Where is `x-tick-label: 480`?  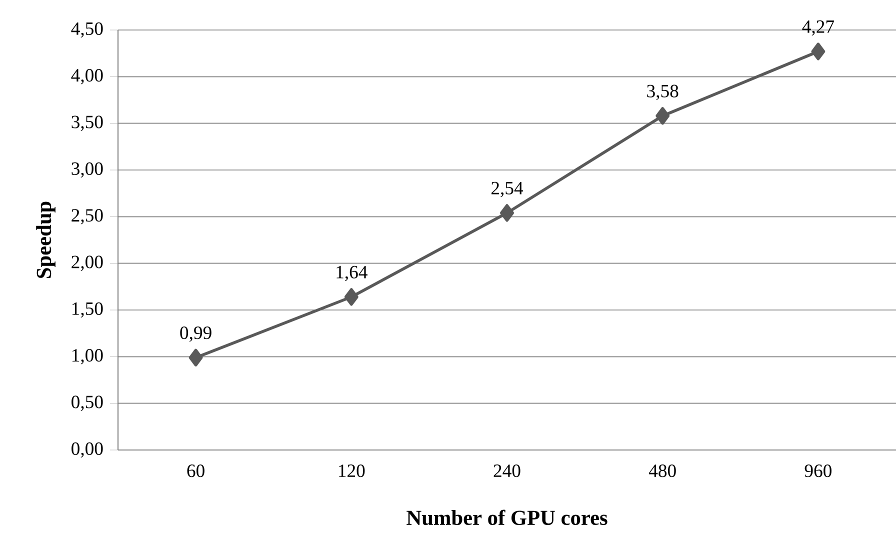 x-tick-label: 480 is located at coordinates (662, 471).